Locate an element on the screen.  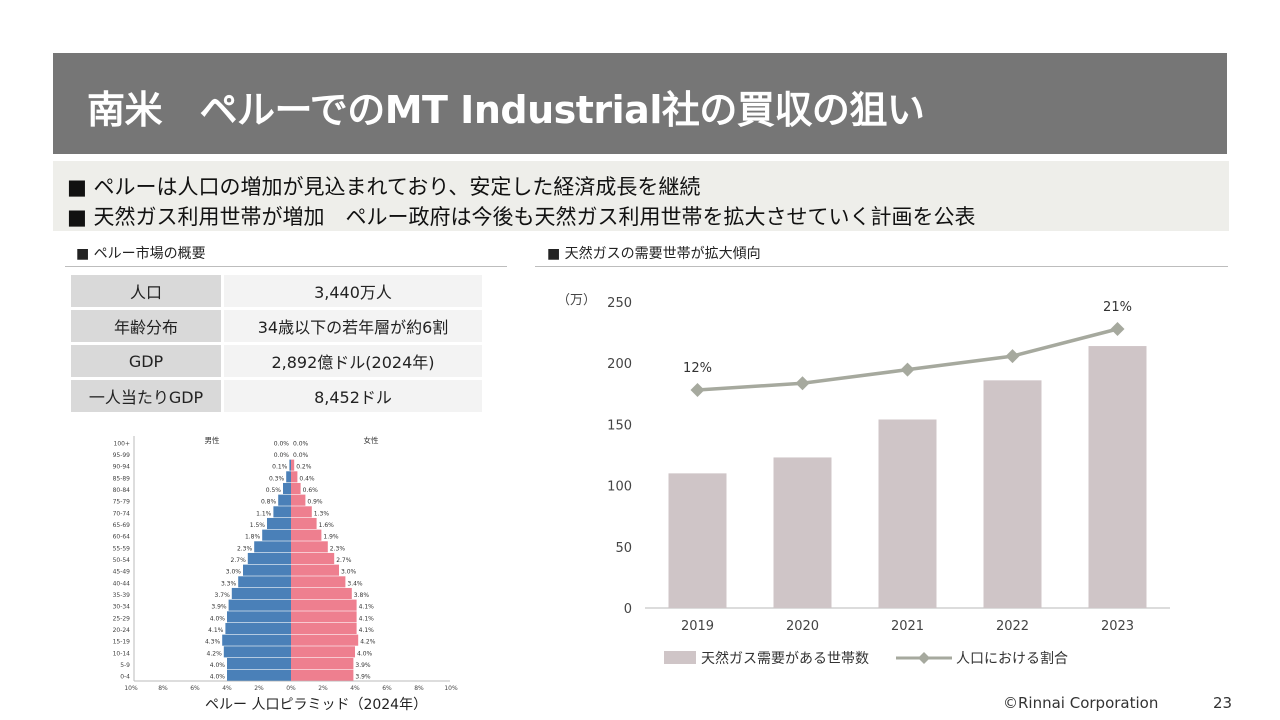
age-group-label: 0-4 is located at coordinates (125, 677).